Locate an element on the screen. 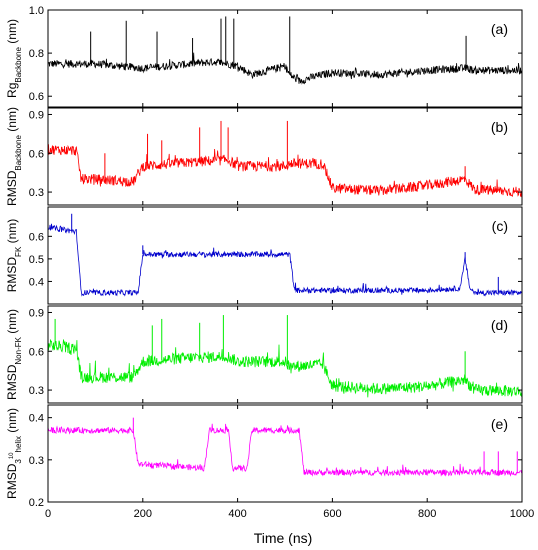  series-line-a is located at coordinates (285, 68).